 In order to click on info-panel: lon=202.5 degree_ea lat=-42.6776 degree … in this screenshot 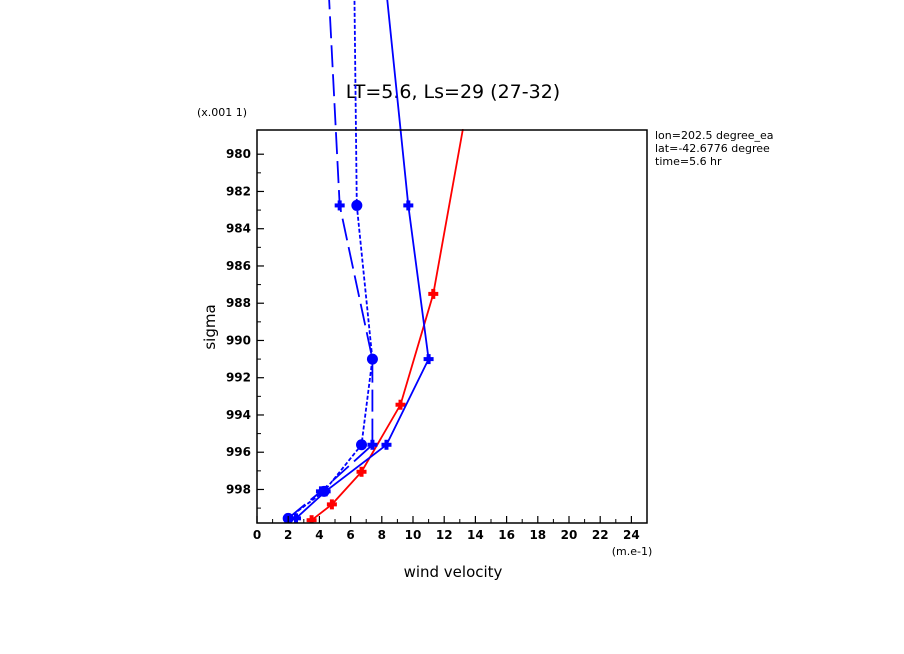, I will do `click(714, 148)`.